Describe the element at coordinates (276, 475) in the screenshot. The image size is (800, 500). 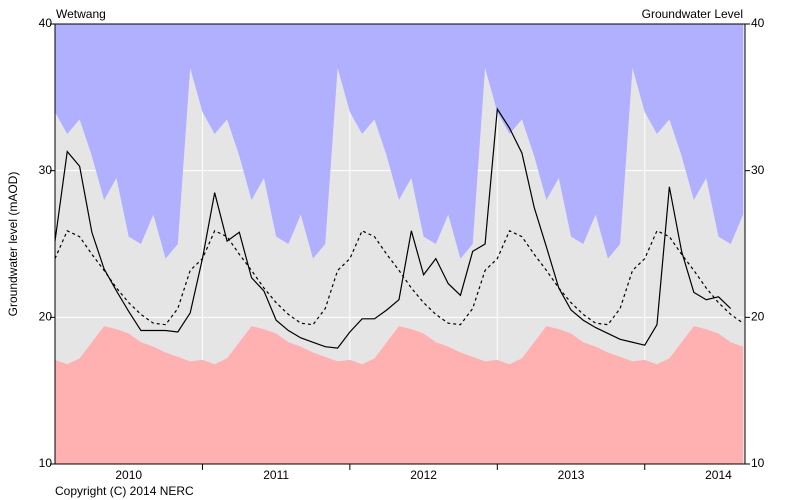
I see `x-tick-label: 2011` at that location.